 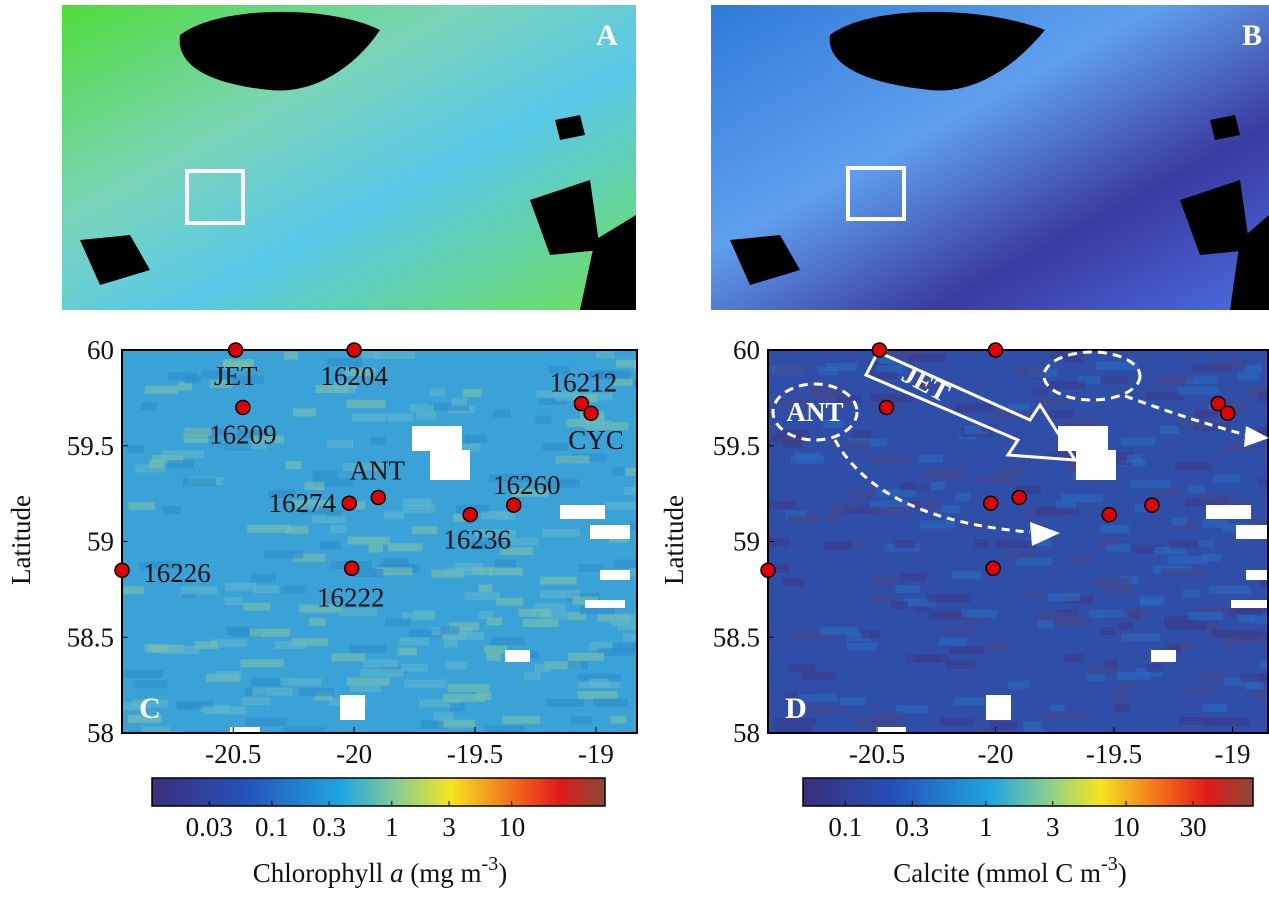 I want to click on annotation: ANT, so click(x=814, y=412).